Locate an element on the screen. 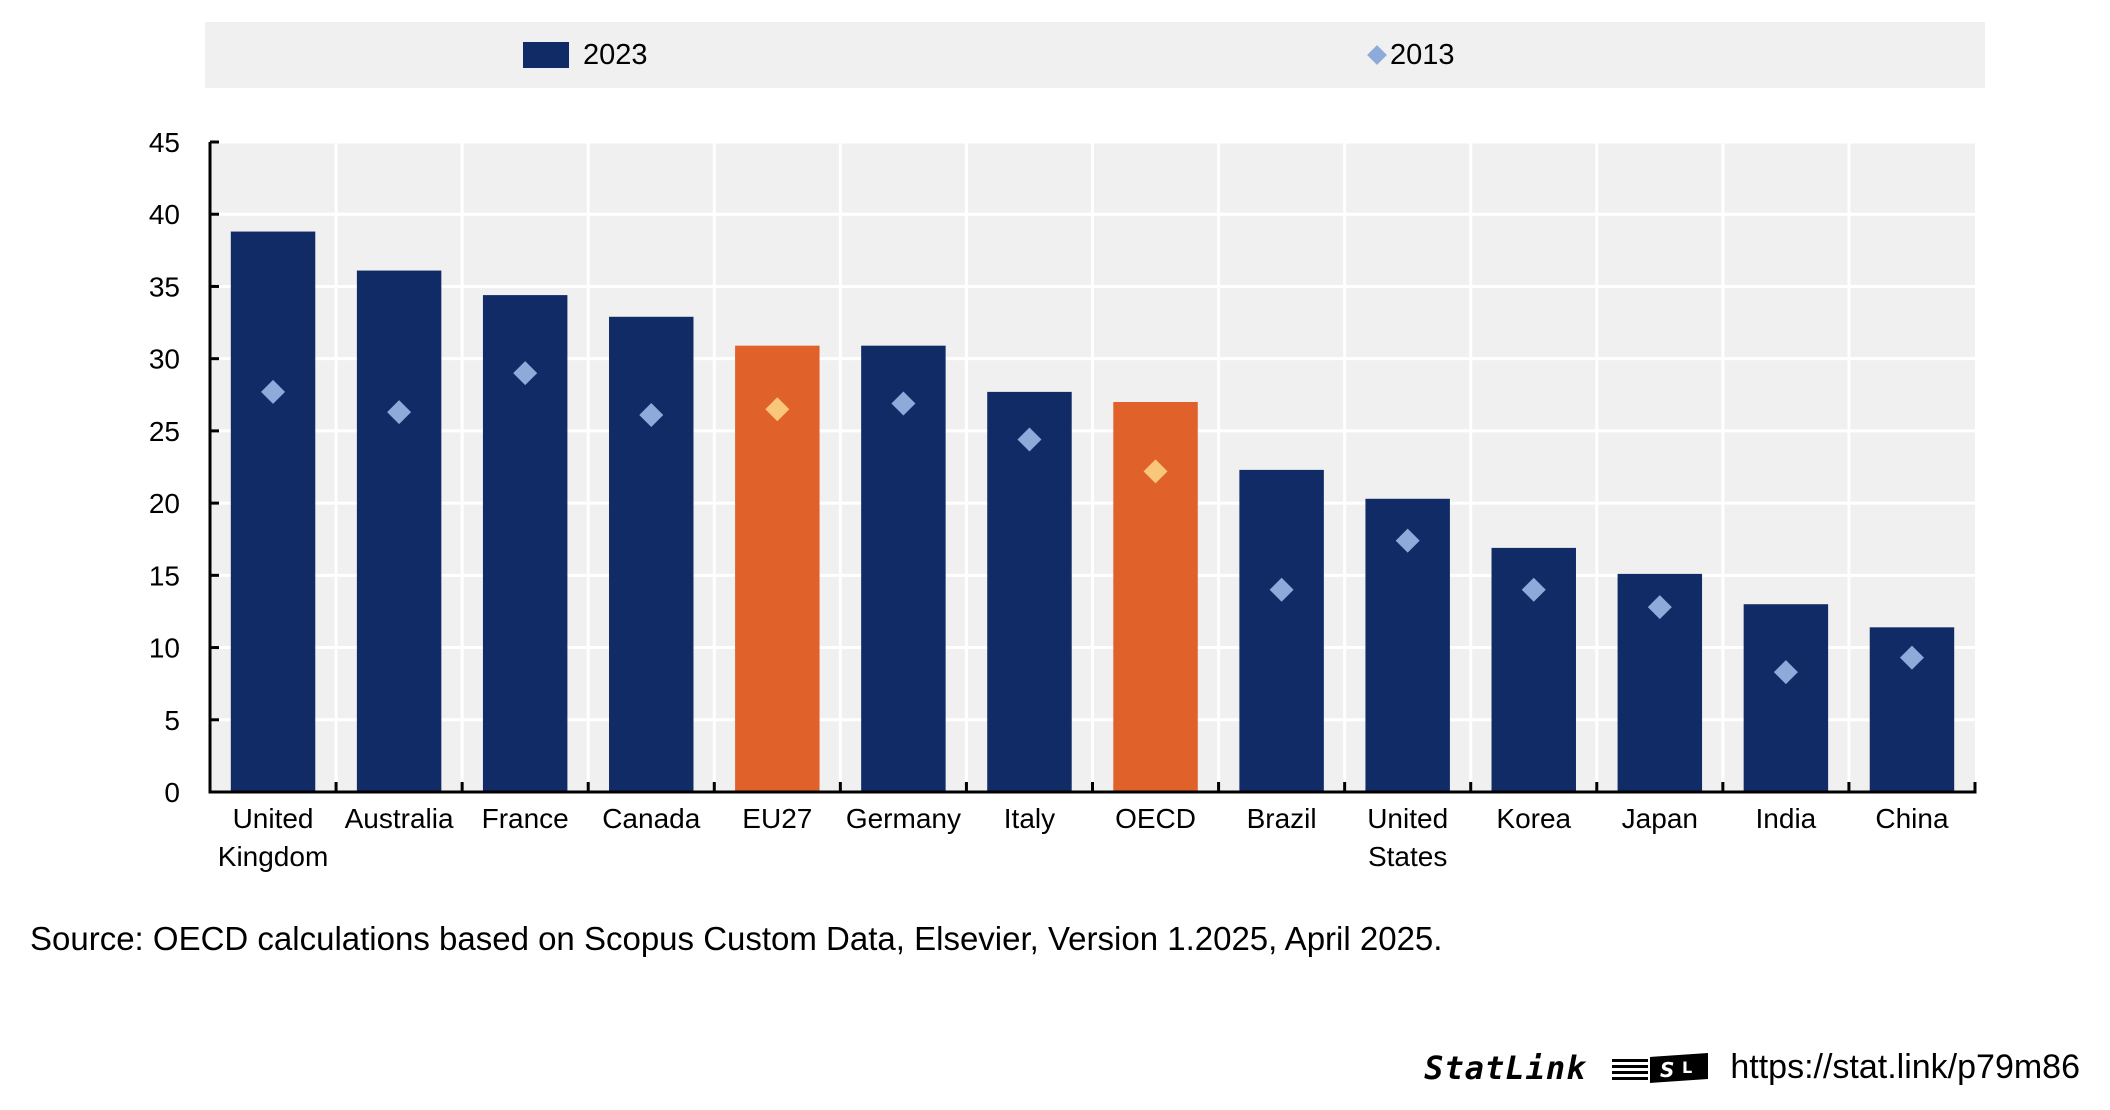 This screenshot has width=2110, height=1110. y-tick-label: 5 is located at coordinates (172, 720).